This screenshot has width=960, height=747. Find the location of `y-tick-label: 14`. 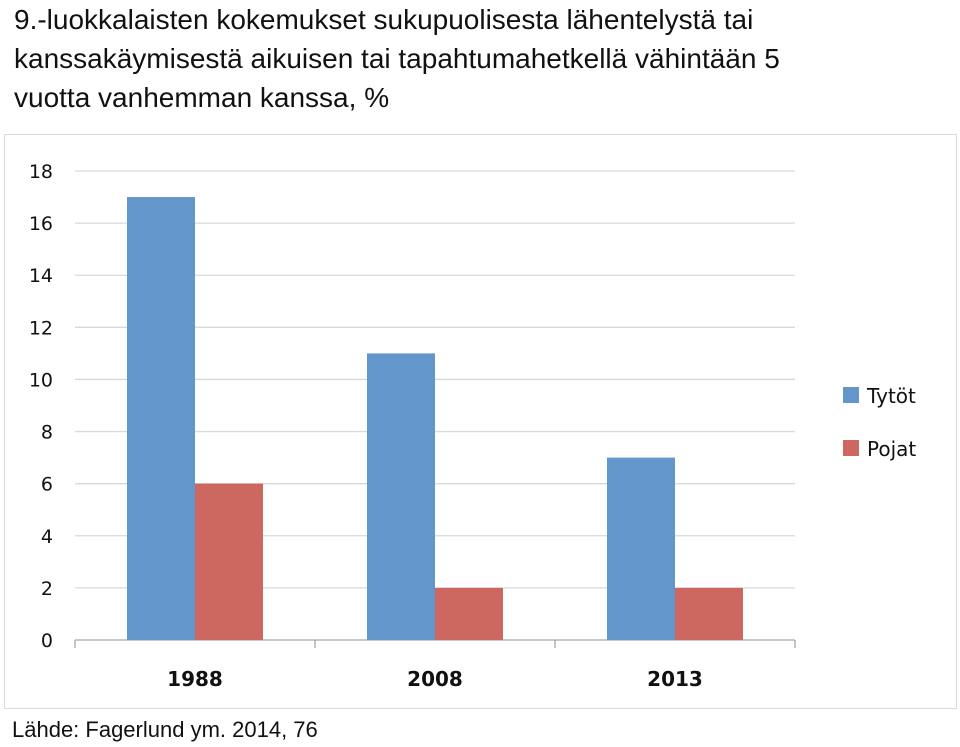

y-tick-label: 14 is located at coordinates (41, 276).